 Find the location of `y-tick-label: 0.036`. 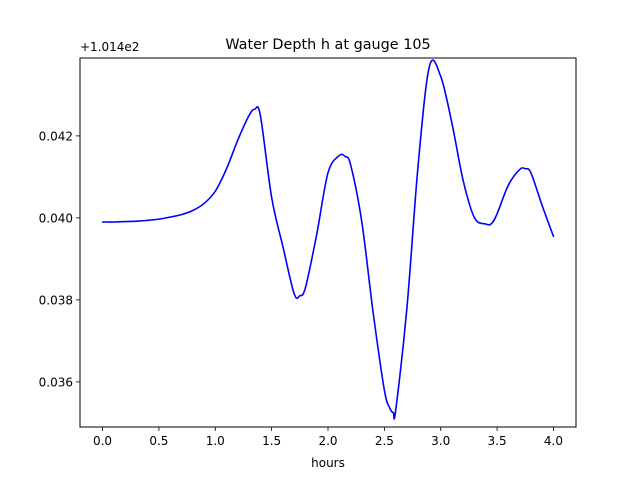

y-tick-label: 0.036 is located at coordinates (56, 382).